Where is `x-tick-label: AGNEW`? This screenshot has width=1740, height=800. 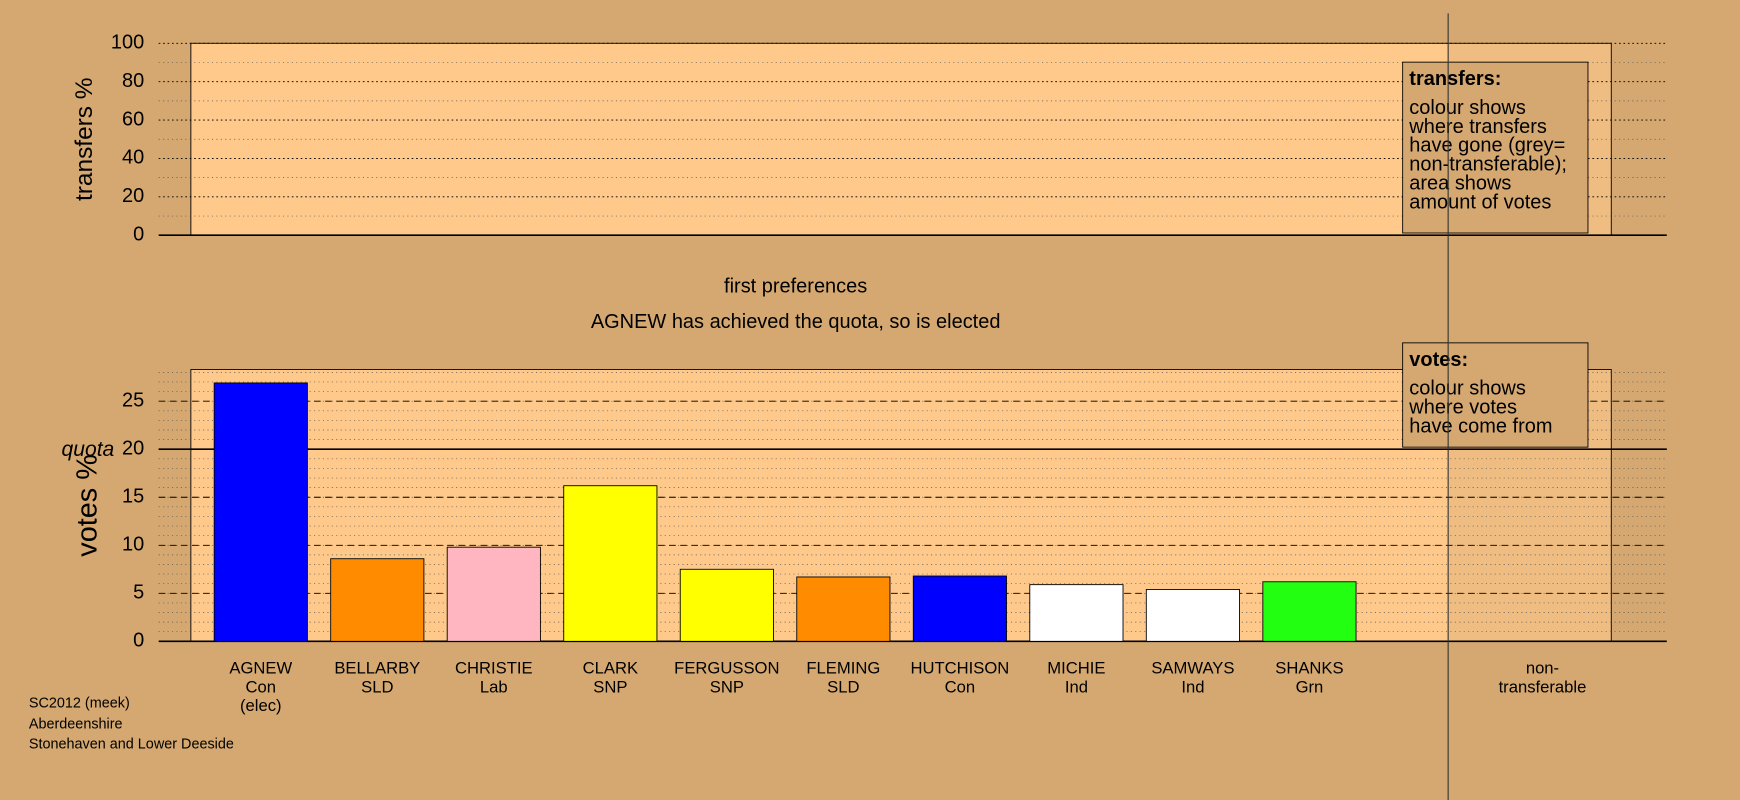 x-tick-label: AGNEW is located at coordinates (260, 667).